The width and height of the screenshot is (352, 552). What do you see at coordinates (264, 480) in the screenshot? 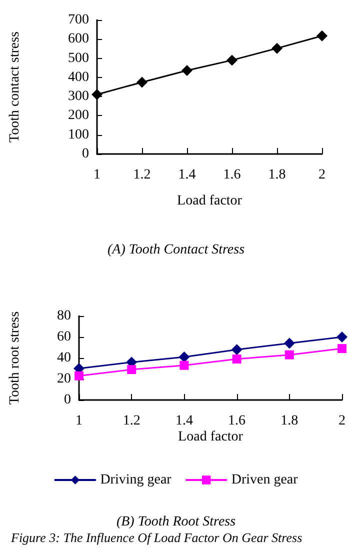
I see `legend-label: Driven gear` at bounding box center [264, 480].